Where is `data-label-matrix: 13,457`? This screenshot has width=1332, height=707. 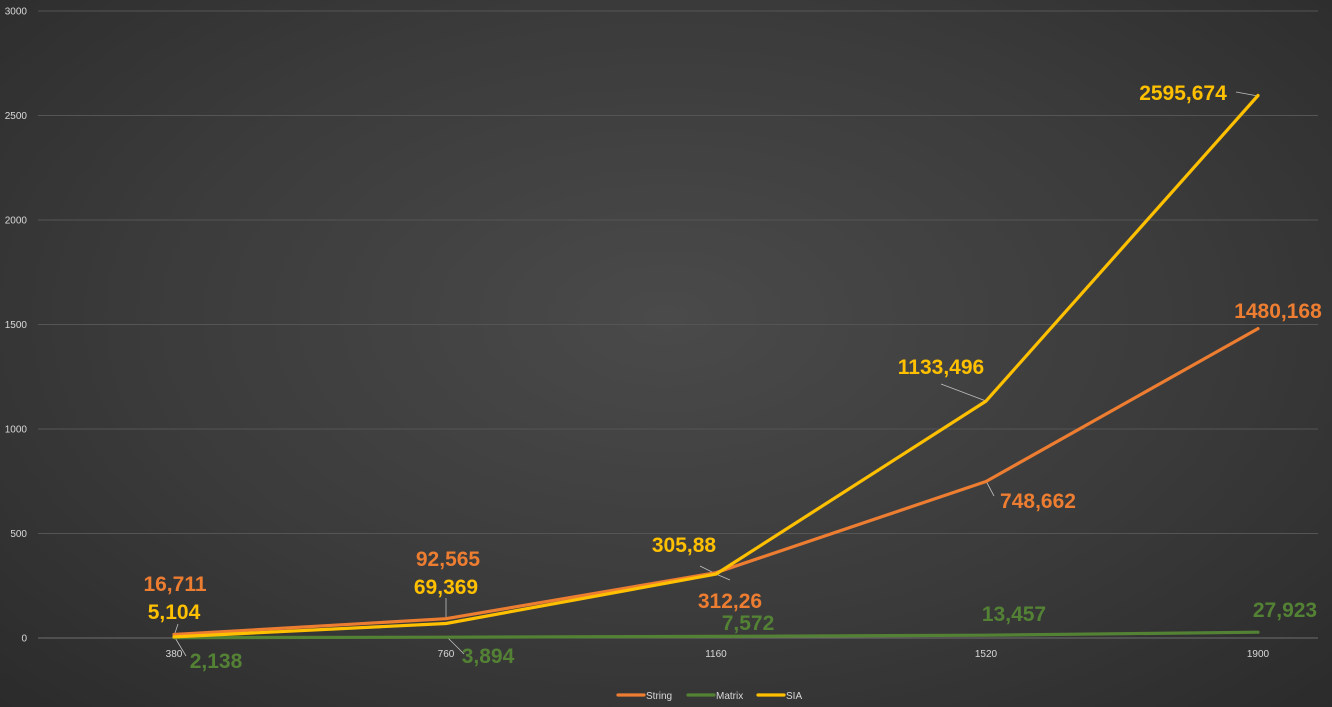 data-label-matrix: 13,457 is located at coordinates (1014, 614).